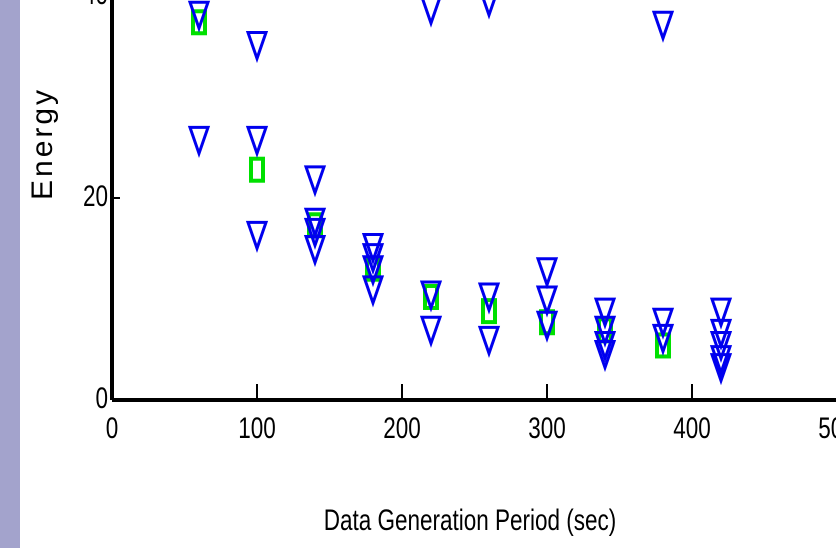 The width and height of the screenshot is (836, 548). What do you see at coordinates (470, 520) in the screenshot?
I see `x-axis-label: Data Generation Period (sec)` at bounding box center [470, 520].